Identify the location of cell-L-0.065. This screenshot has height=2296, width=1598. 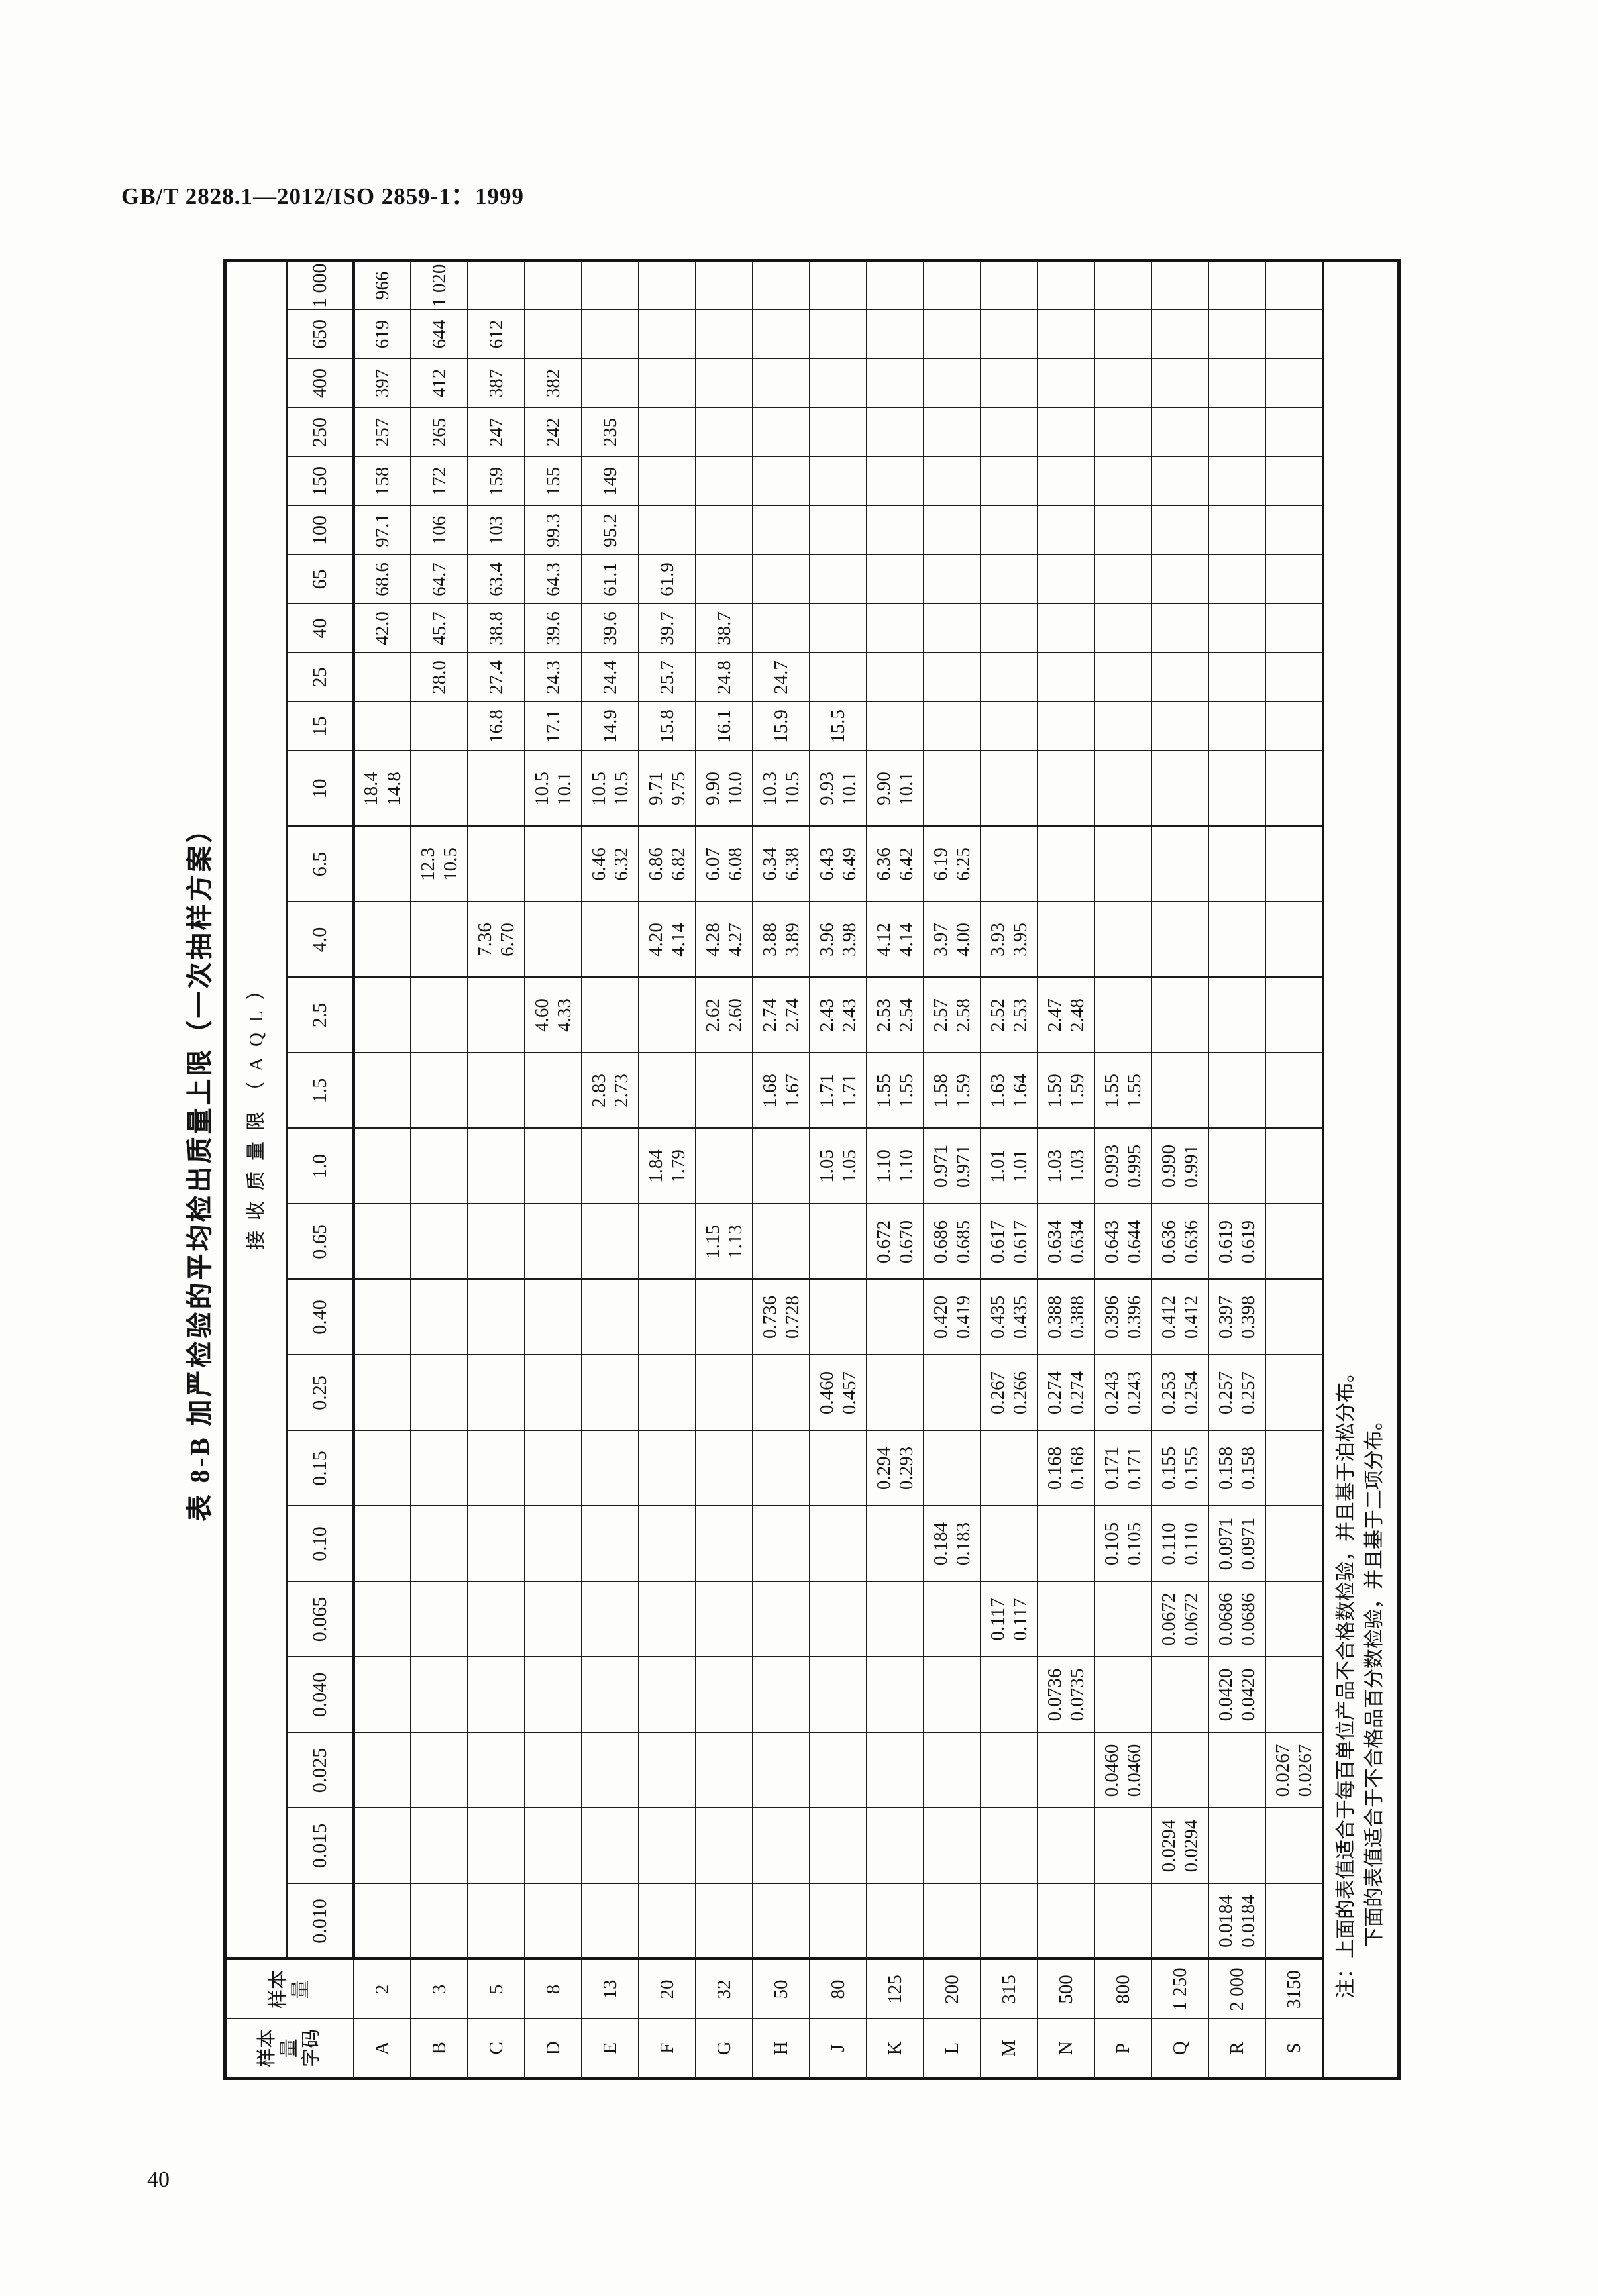
(953, 1619).